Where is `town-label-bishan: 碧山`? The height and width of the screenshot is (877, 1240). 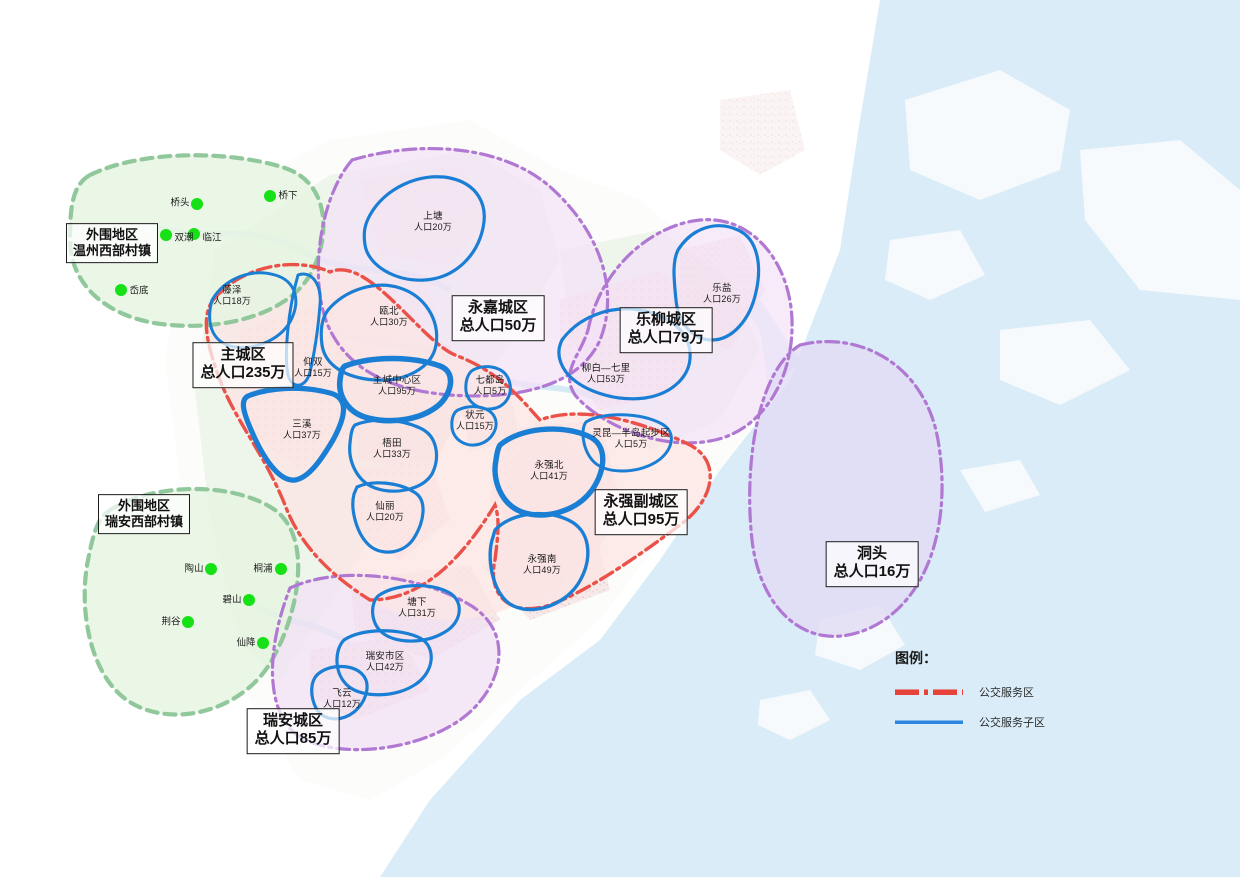
town-label-bishan: 碧山 is located at coordinates (232, 600).